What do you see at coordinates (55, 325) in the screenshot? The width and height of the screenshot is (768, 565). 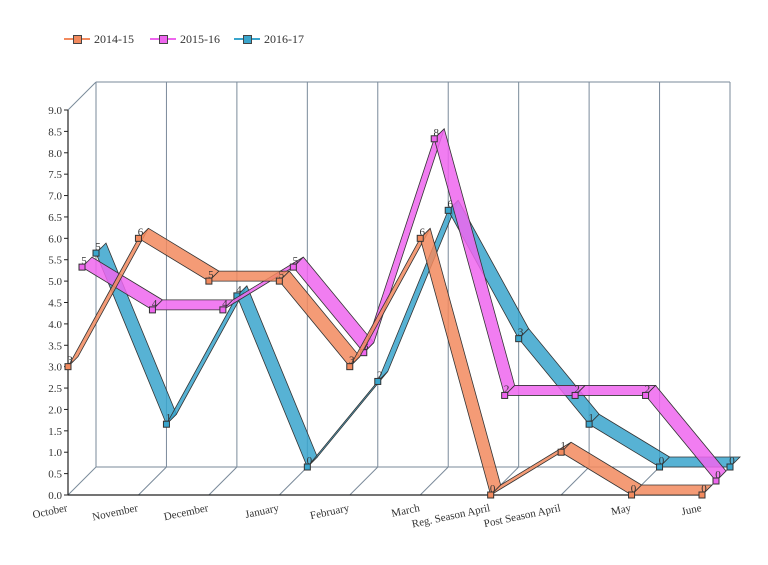 I see `y-tick-label: 4.0` at bounding box center [55, 325].